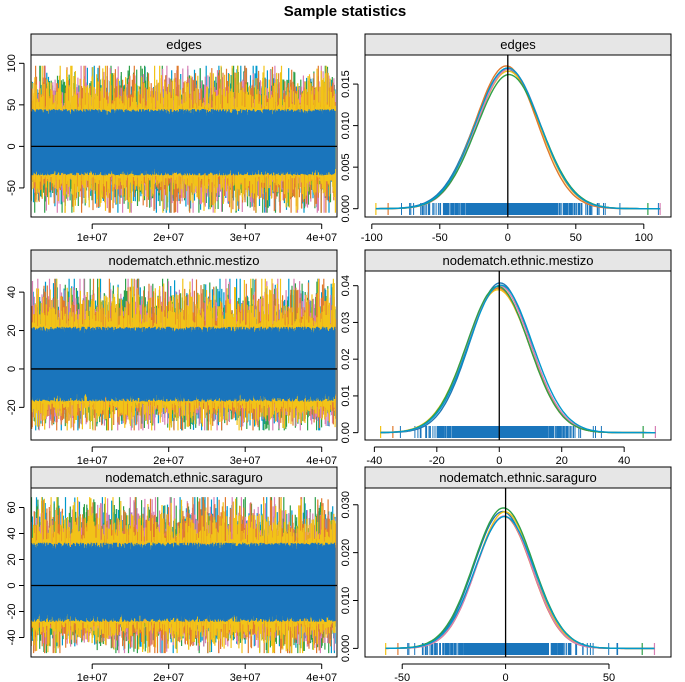 The width and height of the screenshot is (685, 682). Describe the element at coordinates (346, 505) in the screenshot. I see `y-tick-label: 0.030` at that location.